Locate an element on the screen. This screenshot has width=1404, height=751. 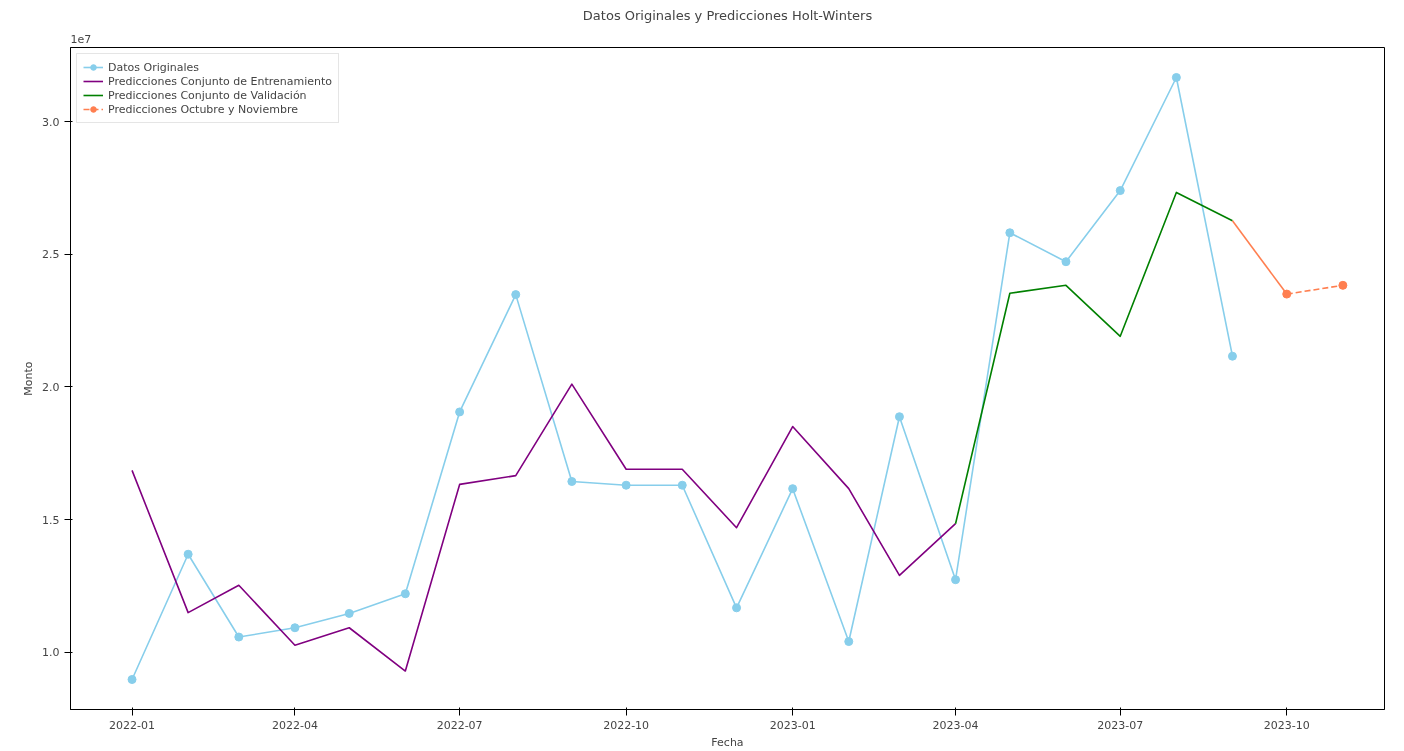
x-tick-label: 2023-04 is located at coordinates (955, 725).